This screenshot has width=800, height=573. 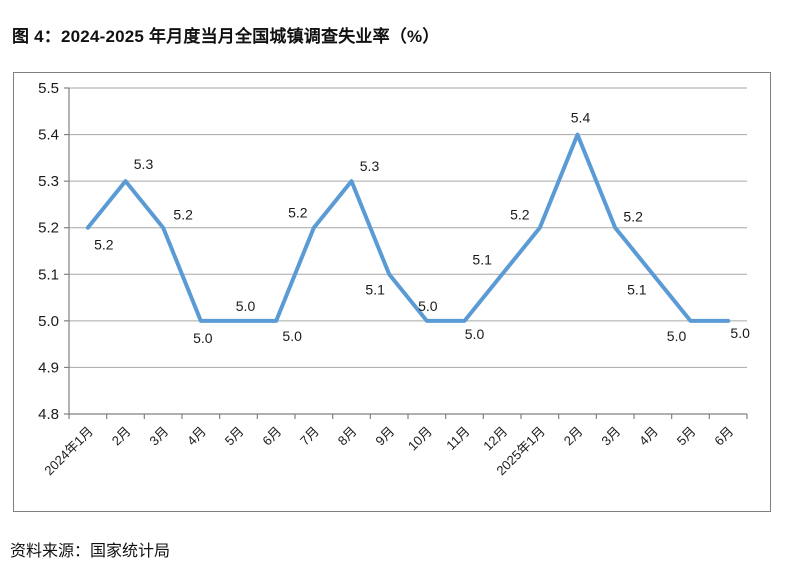 What do you see at coordinates (48, 321) in the screenshot?
I see `y-tick-label: 5.0` at bounding box center [48, 321].